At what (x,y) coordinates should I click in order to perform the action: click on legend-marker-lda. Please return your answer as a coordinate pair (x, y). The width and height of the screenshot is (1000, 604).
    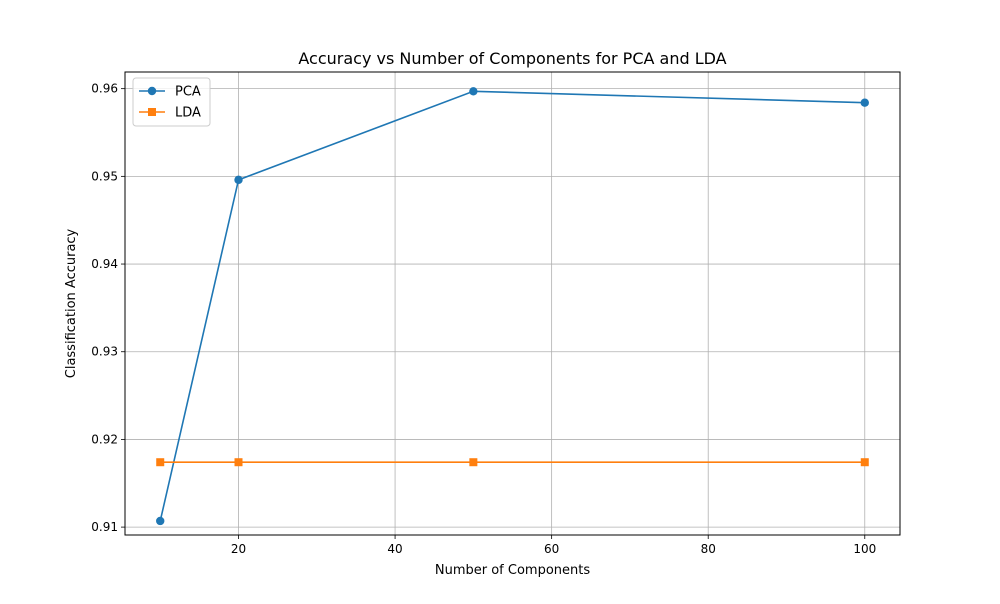
    Looking at the image, I should click on (152, 112).